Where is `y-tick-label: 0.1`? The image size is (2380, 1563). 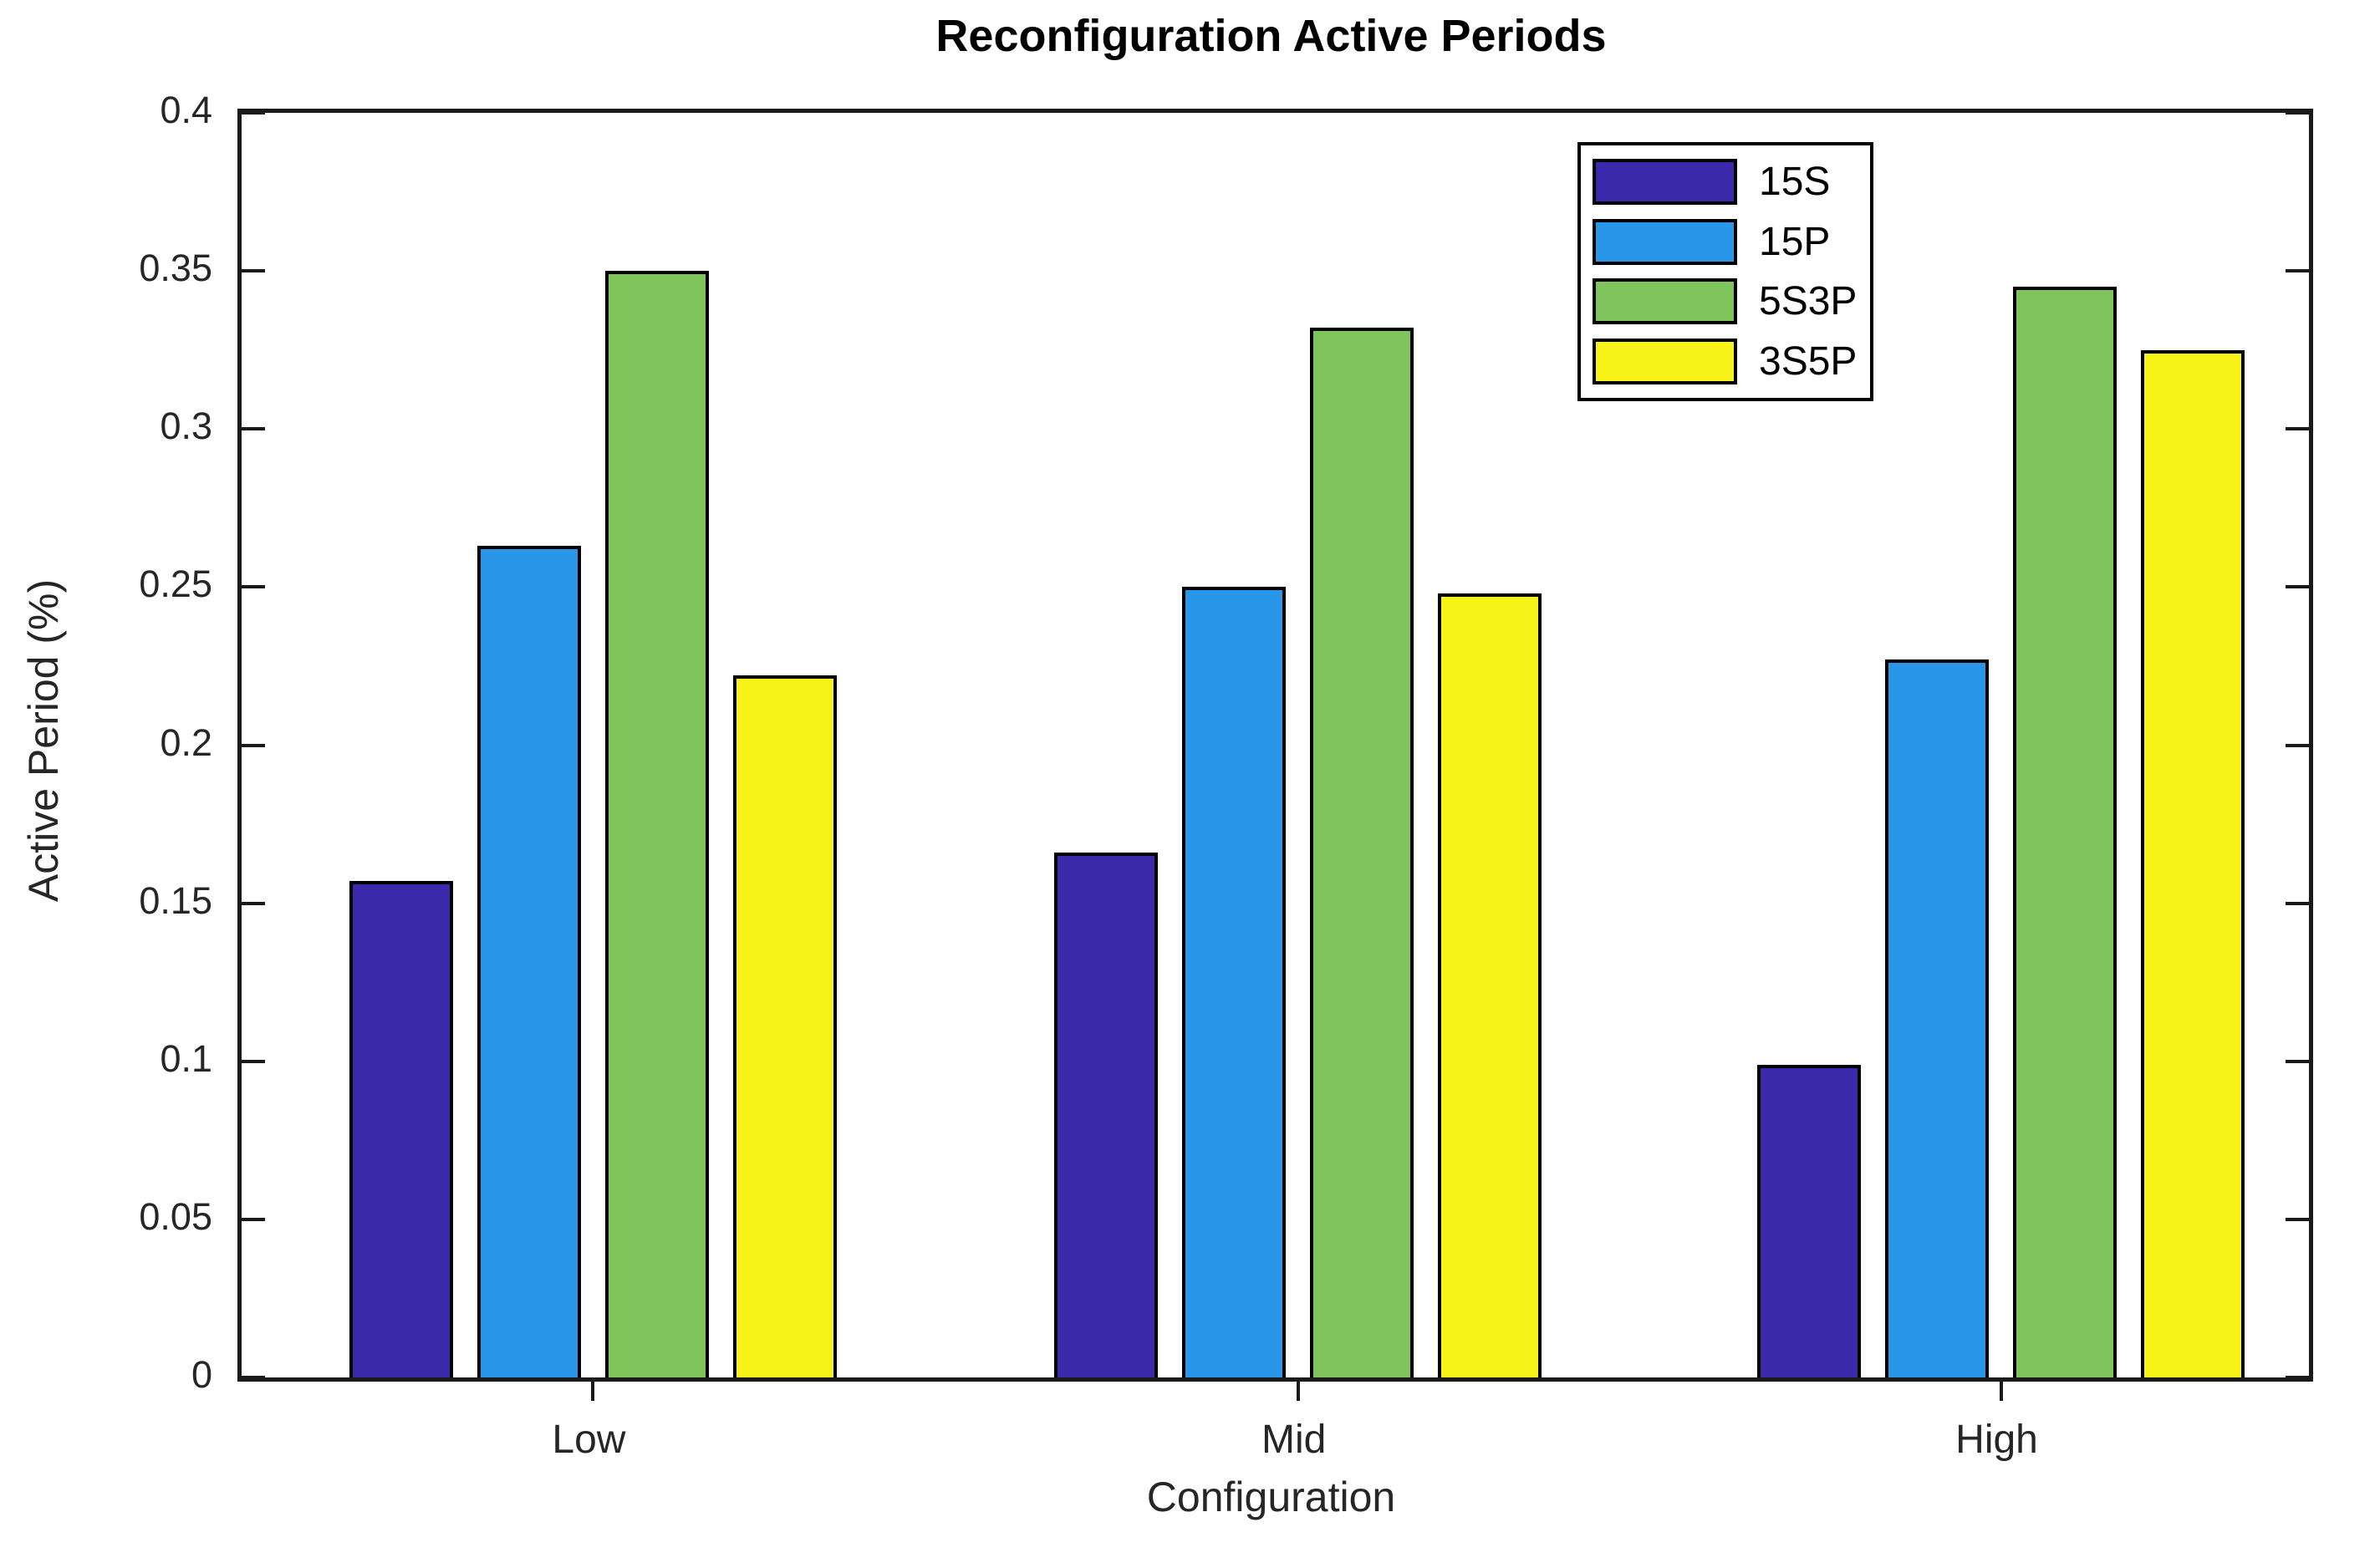
y-tick-label: 0.1 is located at coordinates (186, 1058).